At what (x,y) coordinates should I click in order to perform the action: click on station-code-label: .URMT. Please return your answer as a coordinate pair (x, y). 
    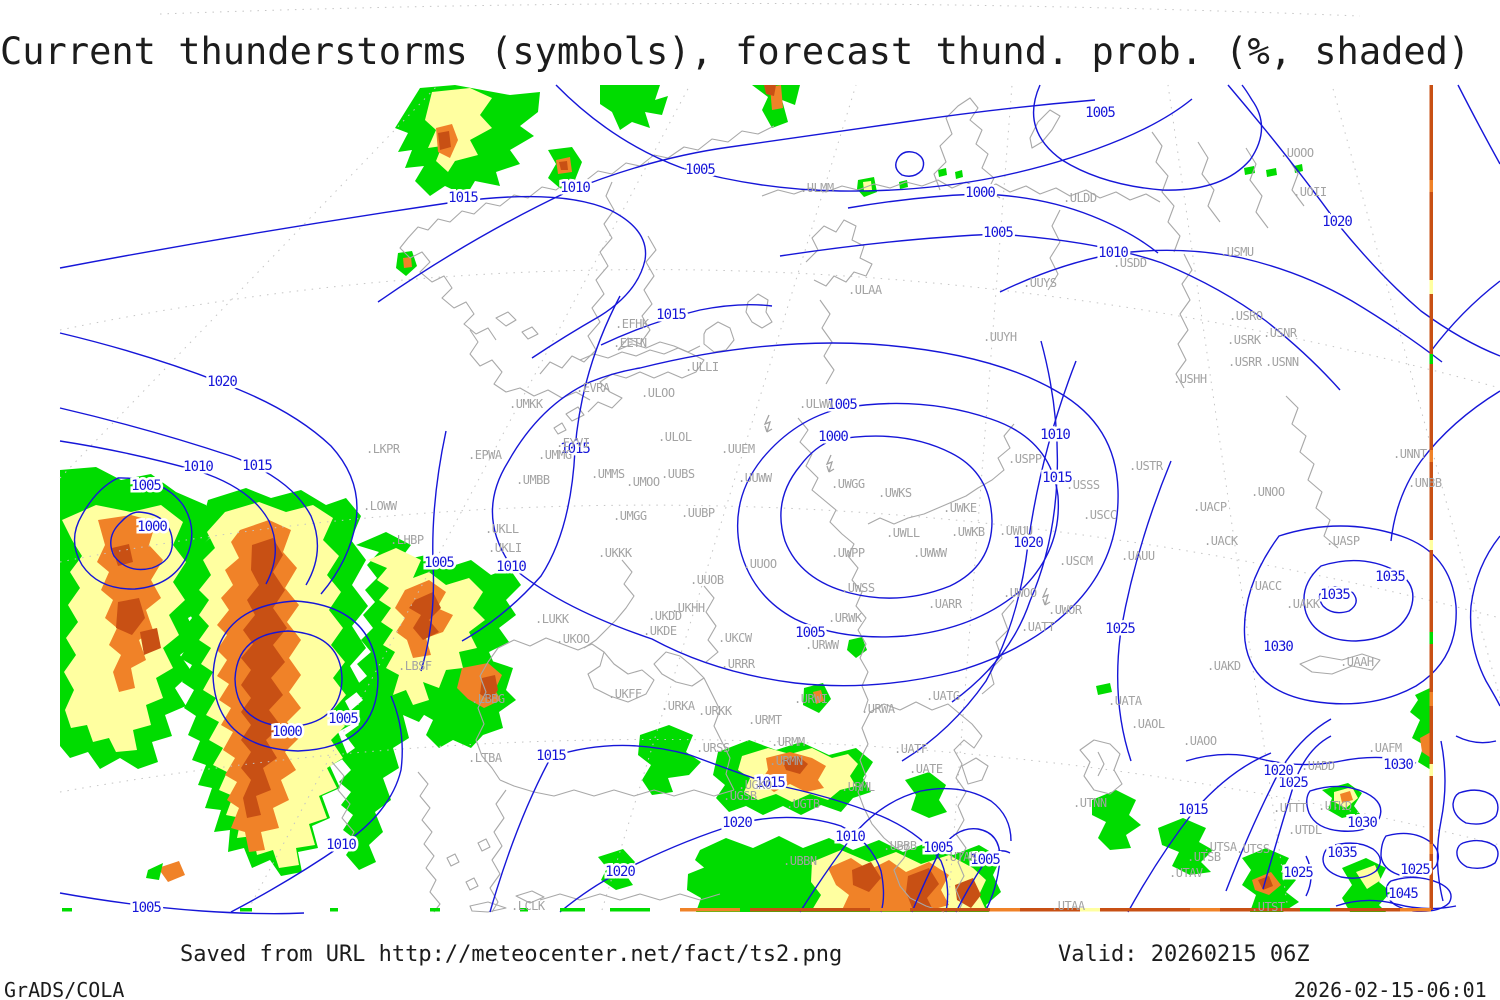
    Looking at the image, I should click on (765, 720).